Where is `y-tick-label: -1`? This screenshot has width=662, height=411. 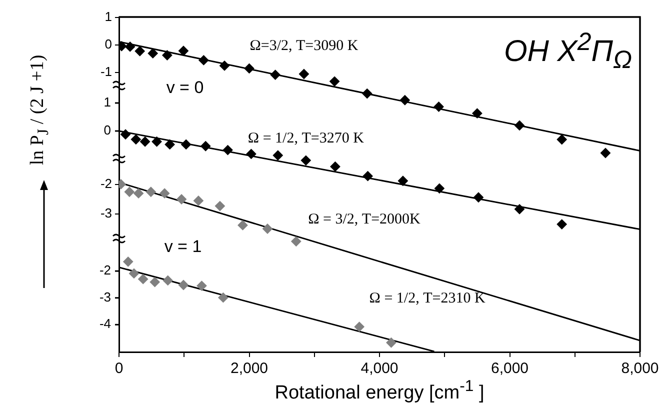 y-tick-label: -1 is located at coordinates (106, 72).